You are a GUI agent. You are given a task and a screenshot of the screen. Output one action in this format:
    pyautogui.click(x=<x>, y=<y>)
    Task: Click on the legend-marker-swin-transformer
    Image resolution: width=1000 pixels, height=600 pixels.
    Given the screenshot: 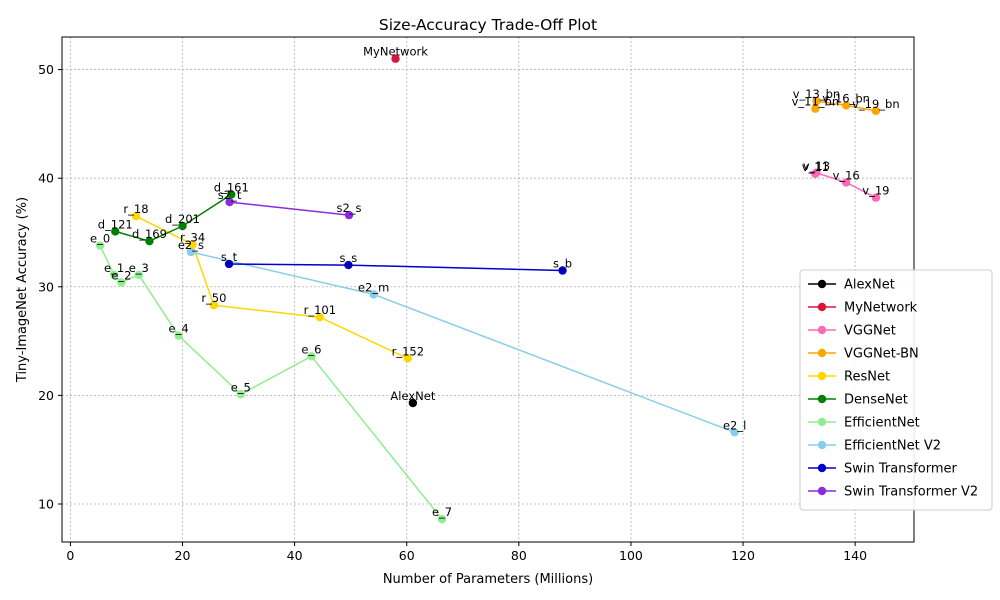 What is the action you would take?
    pyautogui.click(x=822, y=468)
    